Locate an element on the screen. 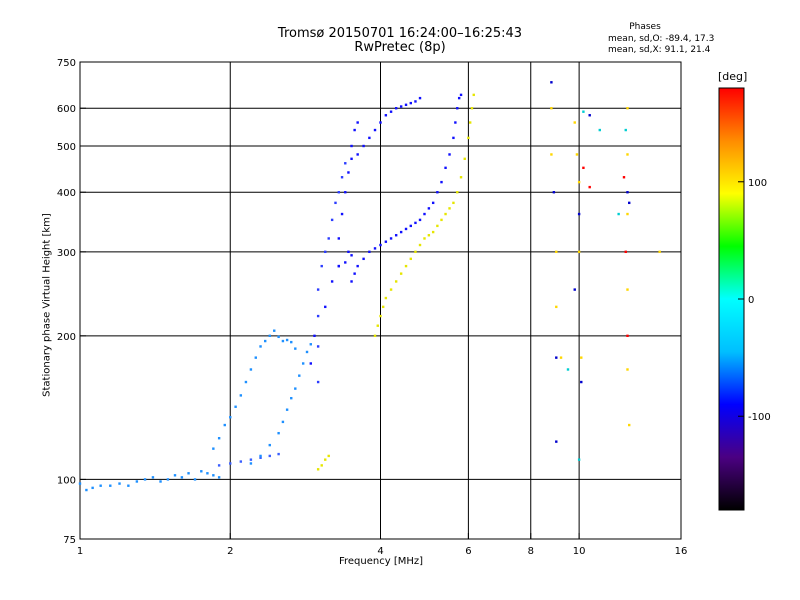  y-tick-label: 300 is located at coordinates (66, 253).